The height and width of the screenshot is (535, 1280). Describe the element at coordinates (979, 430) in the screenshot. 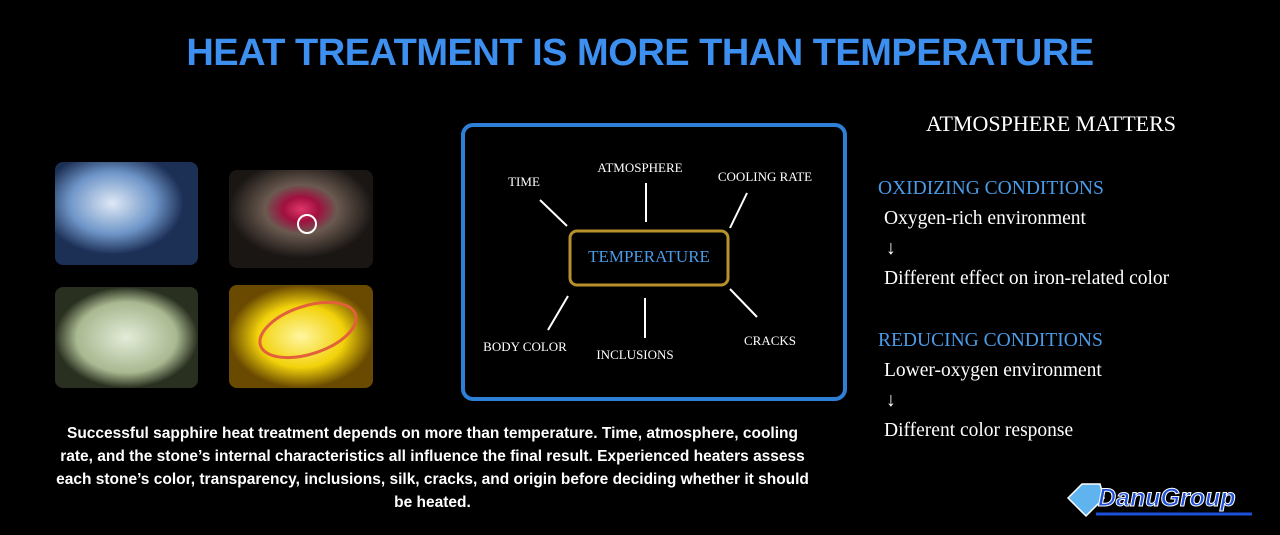

I see `section-text: Different color response` at that location.